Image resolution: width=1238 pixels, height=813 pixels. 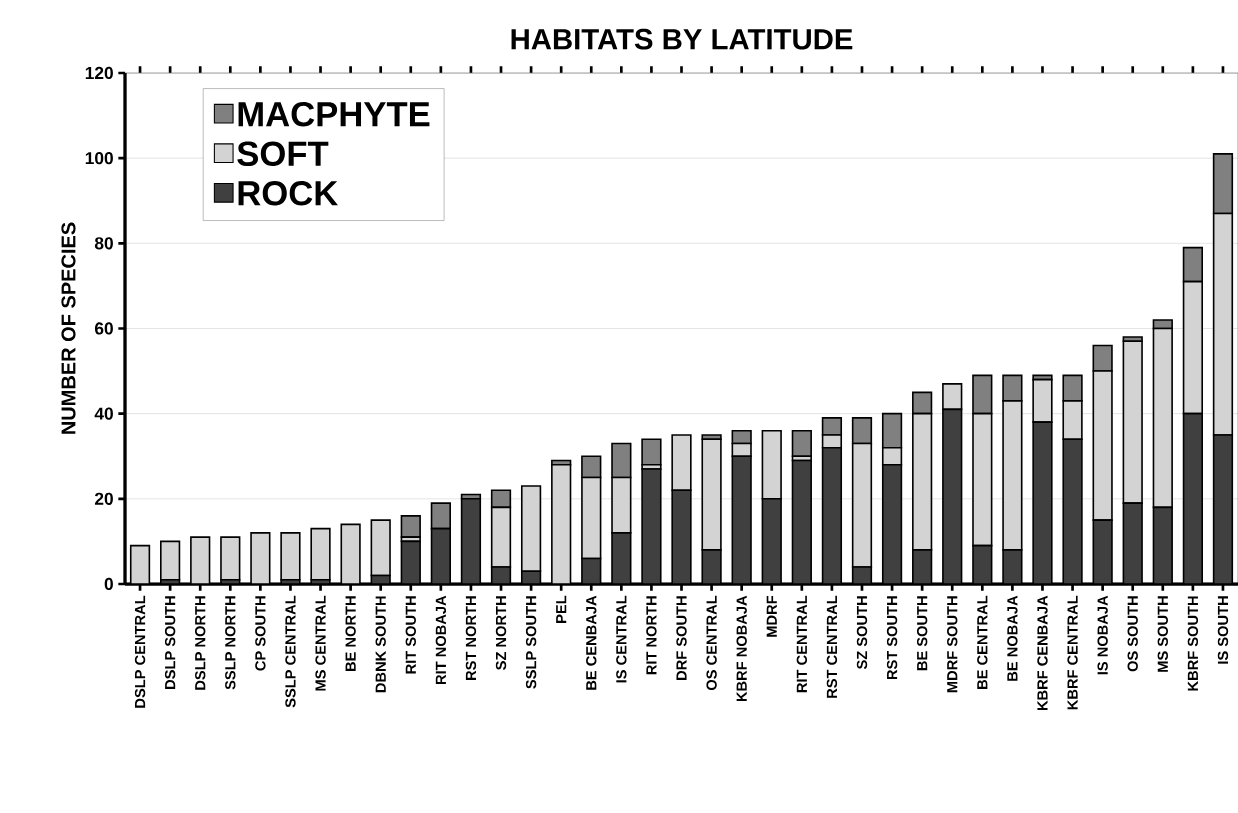 I want to click on y-tick-label: 20, so click(x=103, y=498).